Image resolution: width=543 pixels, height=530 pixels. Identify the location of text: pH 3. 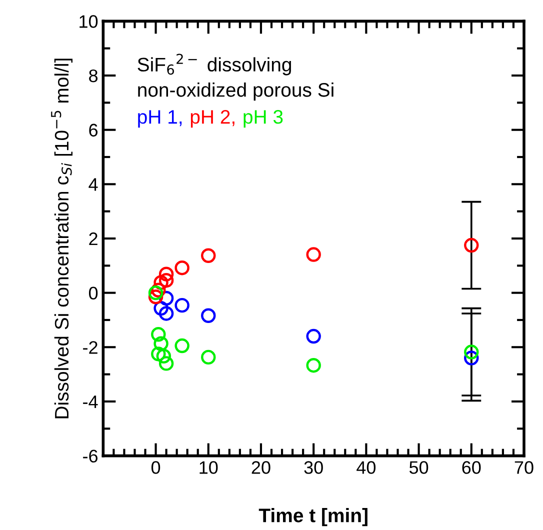
(263, 119).